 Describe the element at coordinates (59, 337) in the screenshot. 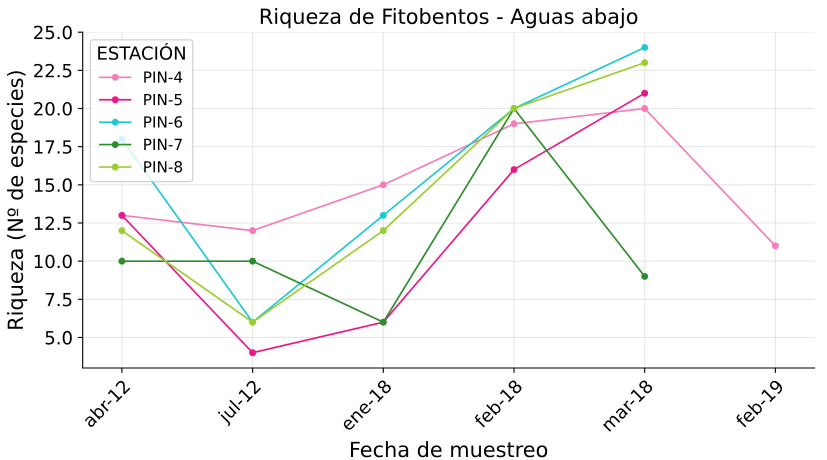

I see `y-tick-label: 5.0` at that location.